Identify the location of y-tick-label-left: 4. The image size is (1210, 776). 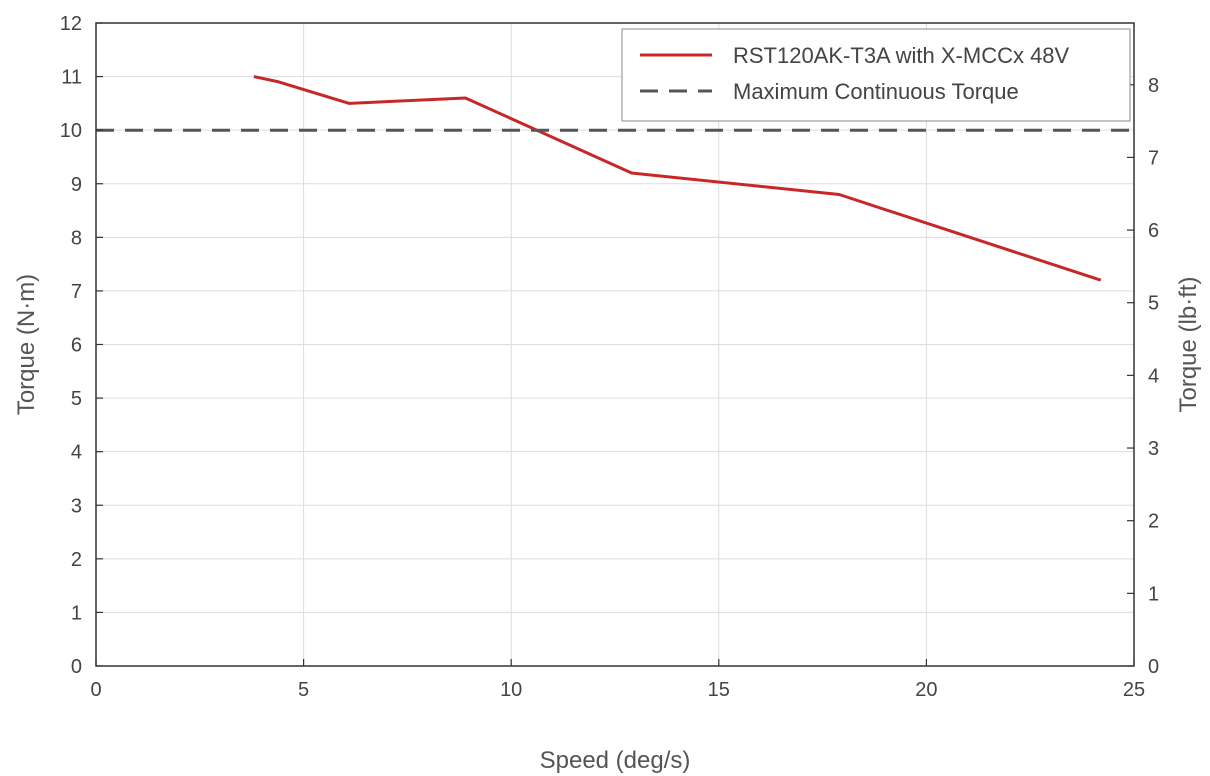
(76, 453).